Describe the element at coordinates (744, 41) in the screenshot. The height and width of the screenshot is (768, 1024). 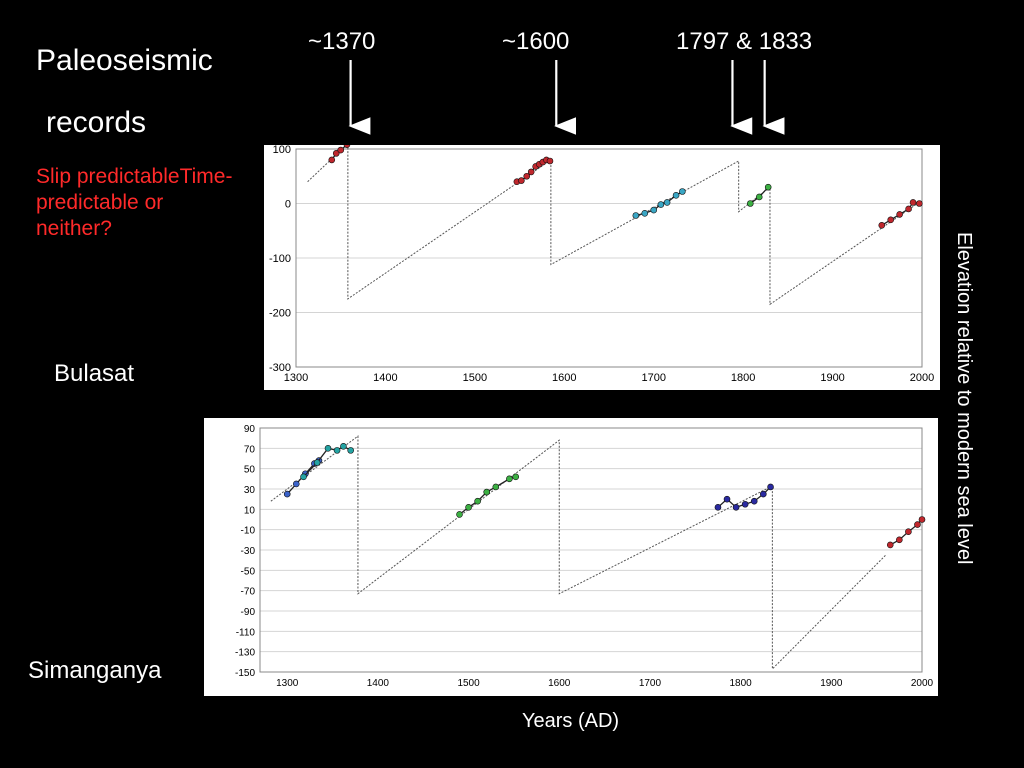
I see `event-label-1797-1833: 1797 & 1833` at that location.